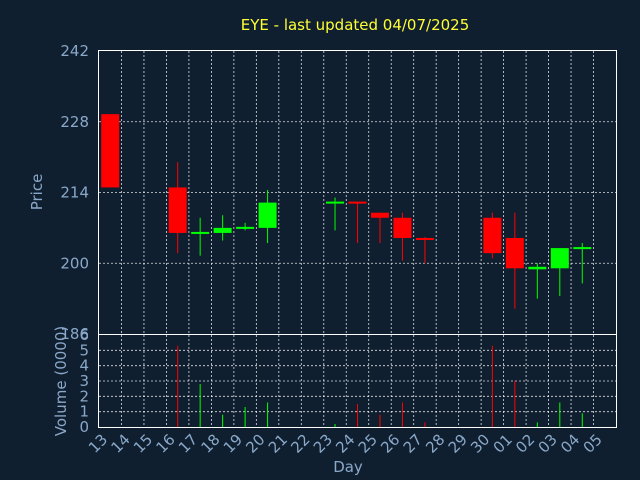 The width and height of the screenshot is (640, 480). What do you see at coordinates (37, 192) in the screenshot?
I see `y-axis-label: Price` at bounding box center [37, 192].